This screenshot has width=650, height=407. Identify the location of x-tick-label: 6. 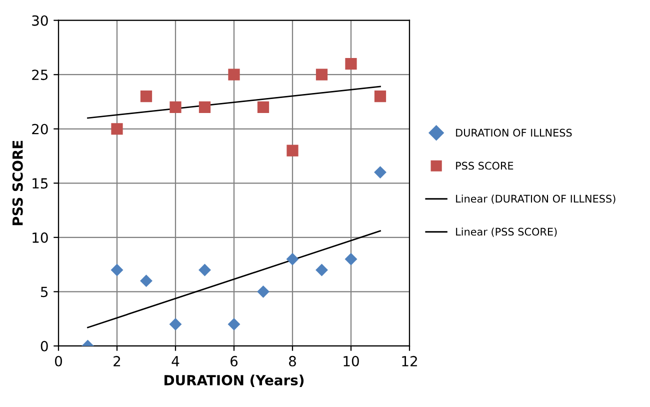
(234, 361).